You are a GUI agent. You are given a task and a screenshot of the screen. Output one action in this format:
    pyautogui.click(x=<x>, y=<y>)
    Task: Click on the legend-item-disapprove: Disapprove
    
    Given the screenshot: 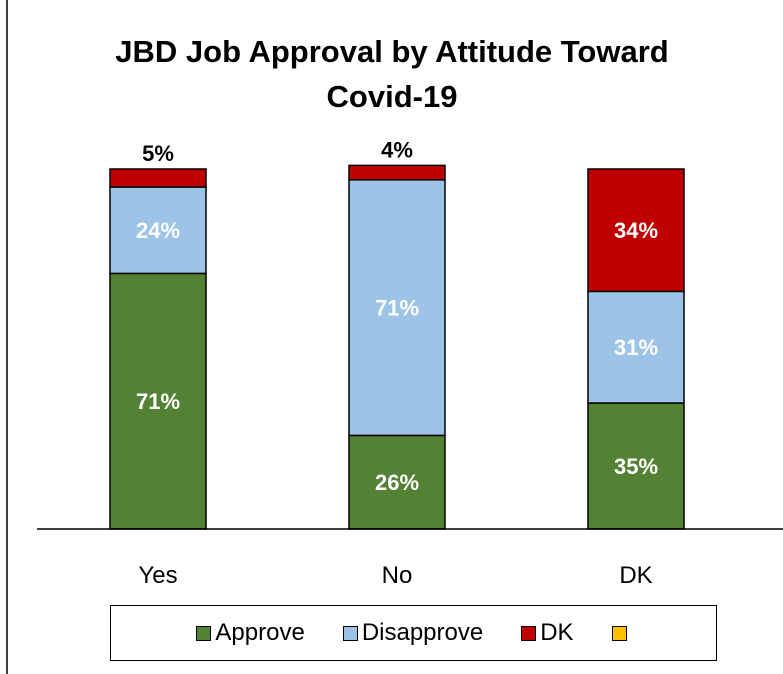 What is the action you would take?
    pyautogui.click(x=413, y=633)
    